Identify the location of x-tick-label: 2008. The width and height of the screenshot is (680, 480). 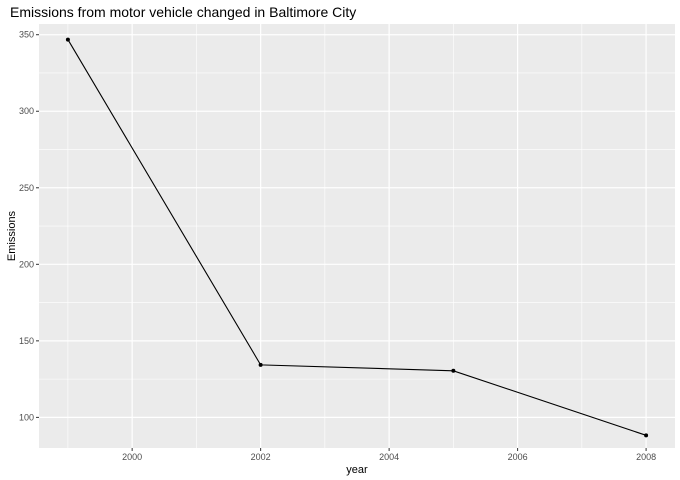
(646, 457).